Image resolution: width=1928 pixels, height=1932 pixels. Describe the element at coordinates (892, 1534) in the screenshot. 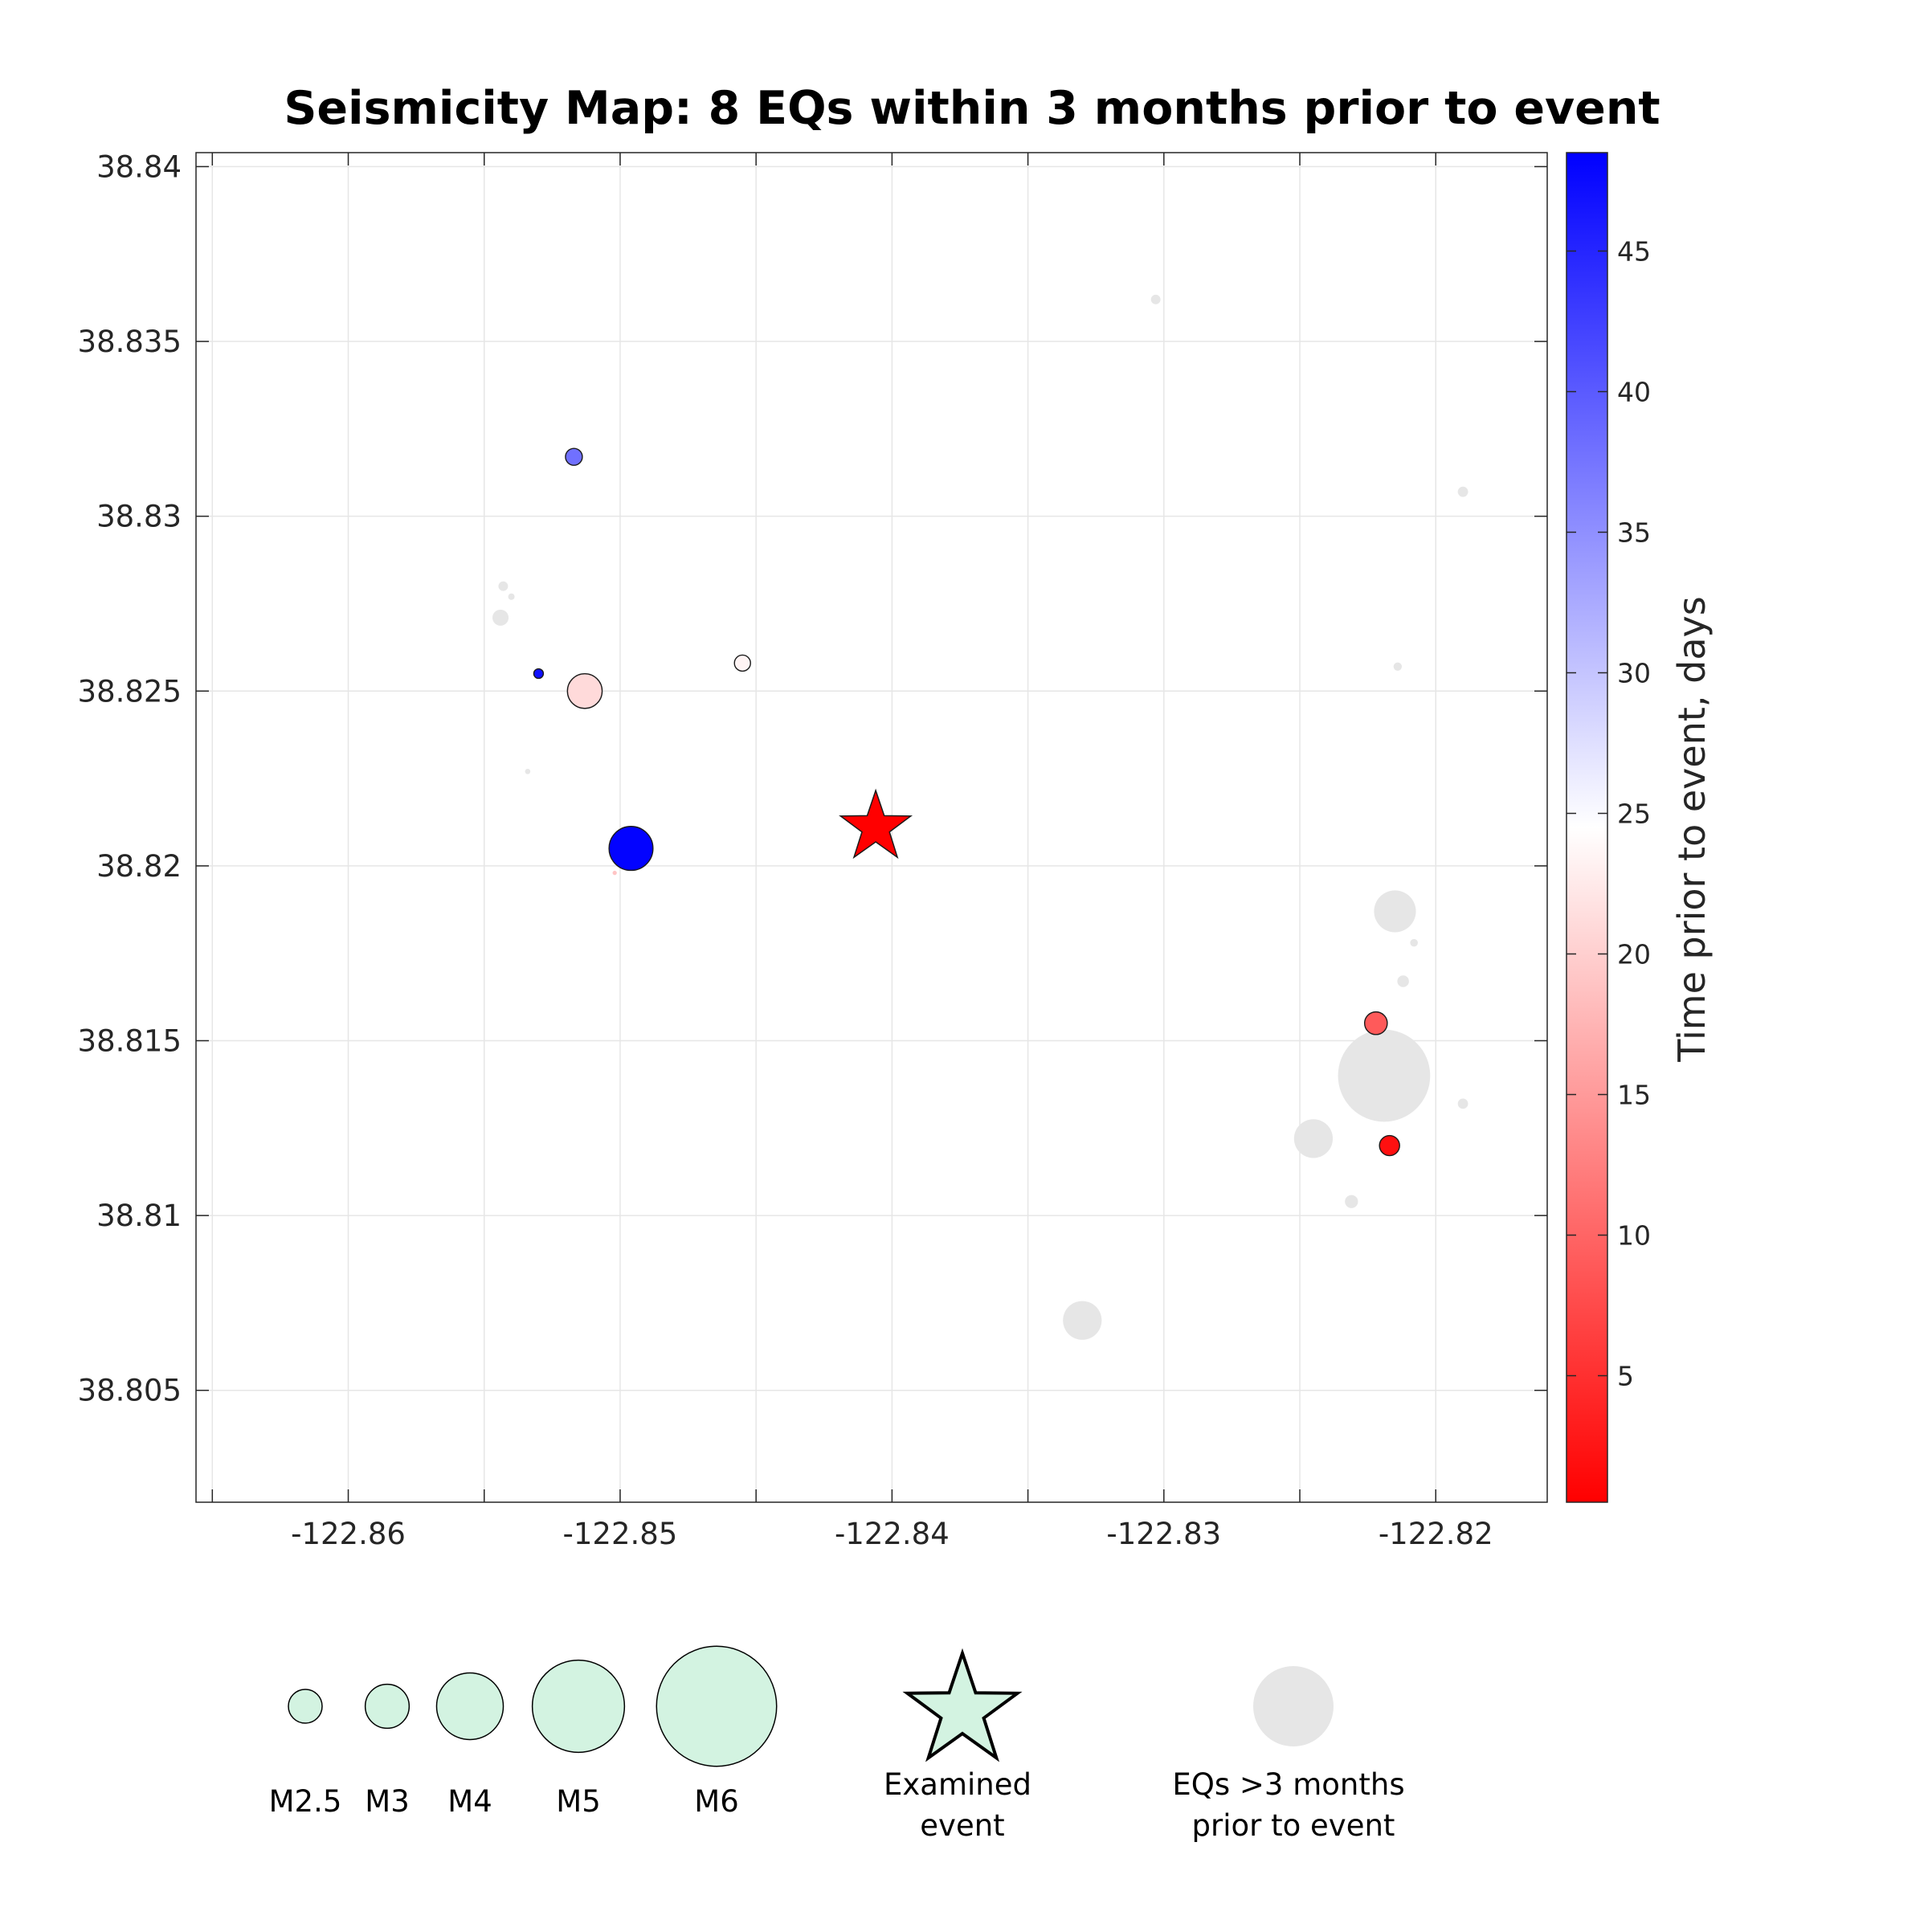

I see `x-tick-label: -122.84` at that location.